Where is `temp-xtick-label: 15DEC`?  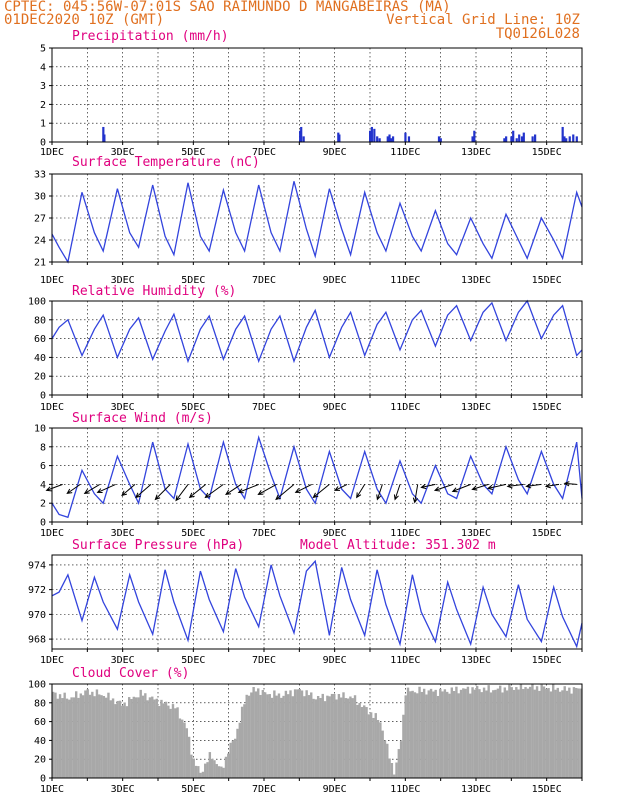 temp-xtick-label: 15DEC is located at coordinates (547, 280).